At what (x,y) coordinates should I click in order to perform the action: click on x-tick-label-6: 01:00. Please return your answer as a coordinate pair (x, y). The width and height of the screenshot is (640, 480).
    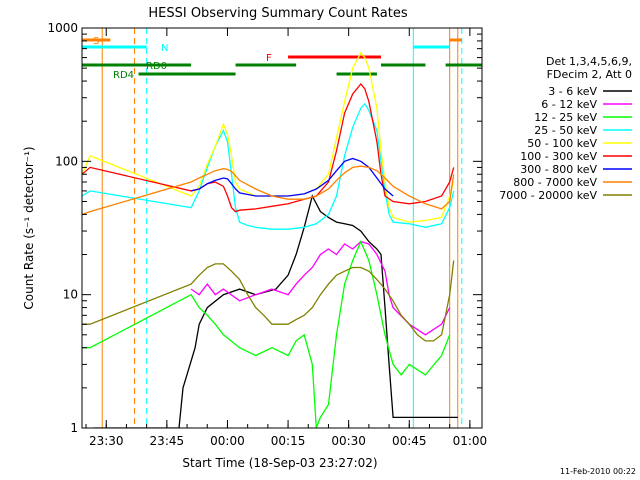
    Looking at the image, I should click on (470, 441).